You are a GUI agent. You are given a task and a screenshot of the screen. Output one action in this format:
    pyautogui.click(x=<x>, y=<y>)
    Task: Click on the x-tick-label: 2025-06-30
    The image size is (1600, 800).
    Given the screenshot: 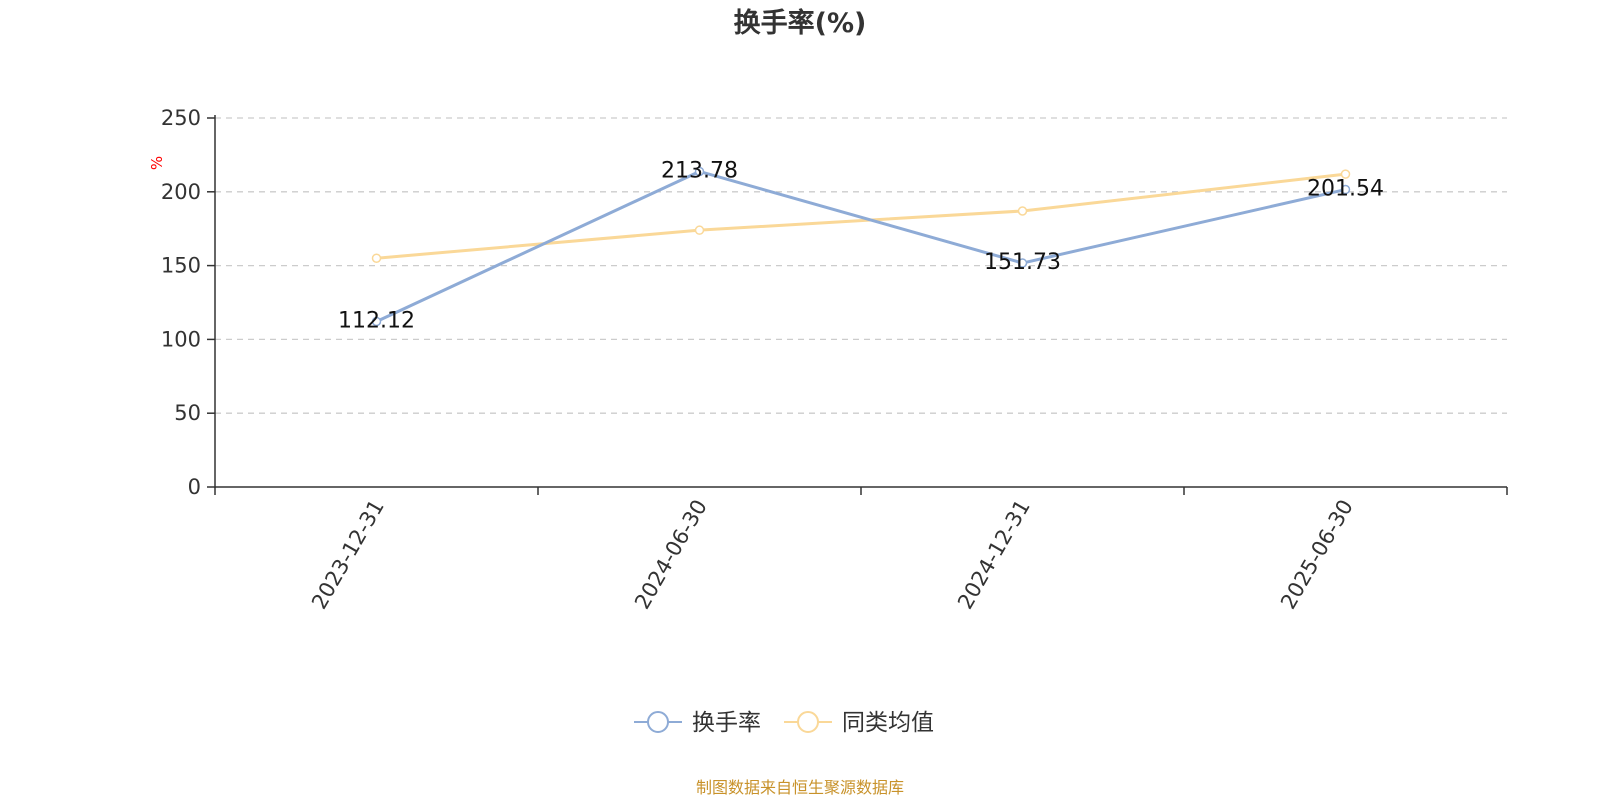 What is the action you would take?
    pyautogui.click(x=1317, y=555)
    